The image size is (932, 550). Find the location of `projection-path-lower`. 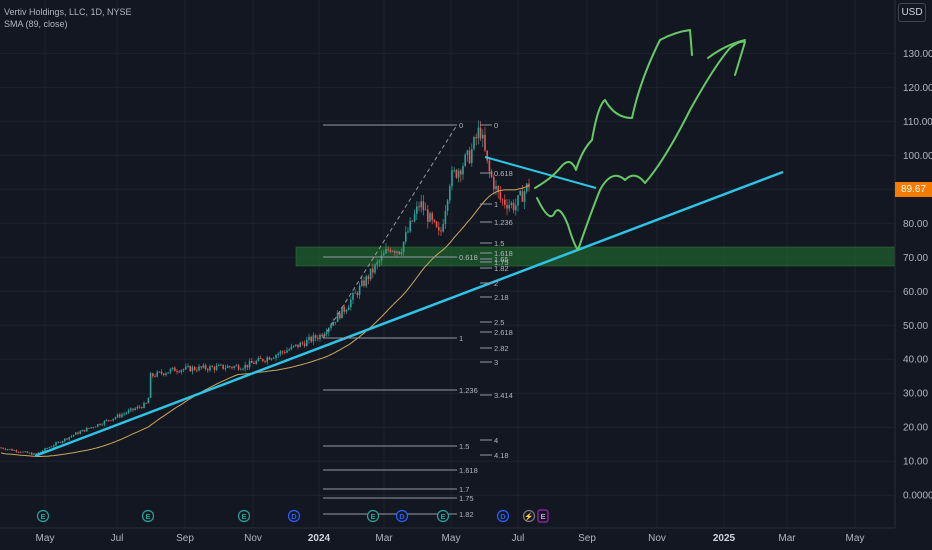

projection-path-lower is located at coordinates (641, 145).